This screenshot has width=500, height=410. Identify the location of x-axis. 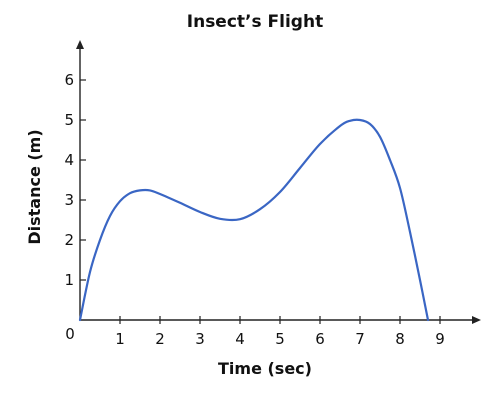
(280, 320).